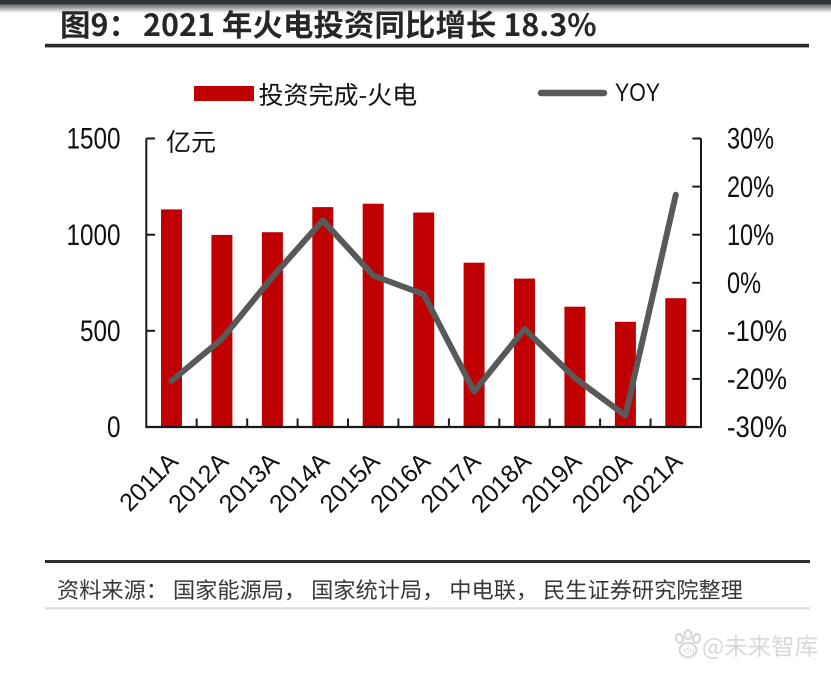 This screenshot has height=674, width=831. Describe the element at coordinates (750, 235) in the screenshot. I see `svg-text: 10%` at that location.